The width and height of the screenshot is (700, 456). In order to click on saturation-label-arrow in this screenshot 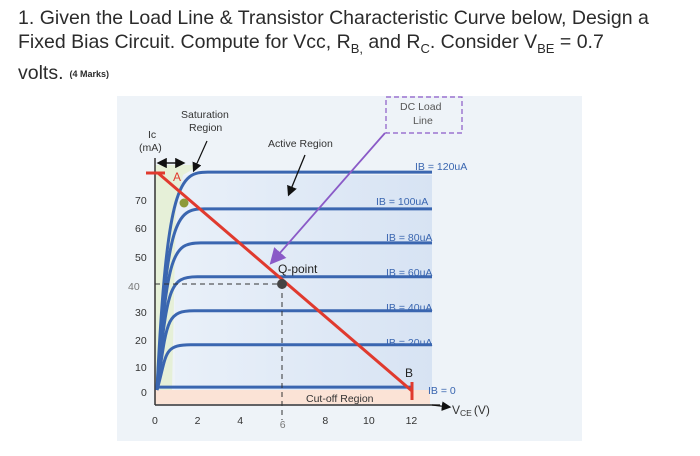, I will do `click(200, 156)`.